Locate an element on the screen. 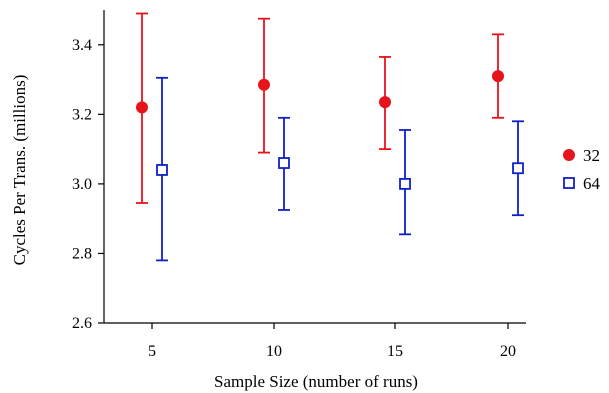  x-tick-label: 15 is located at coordinates (395, 351).